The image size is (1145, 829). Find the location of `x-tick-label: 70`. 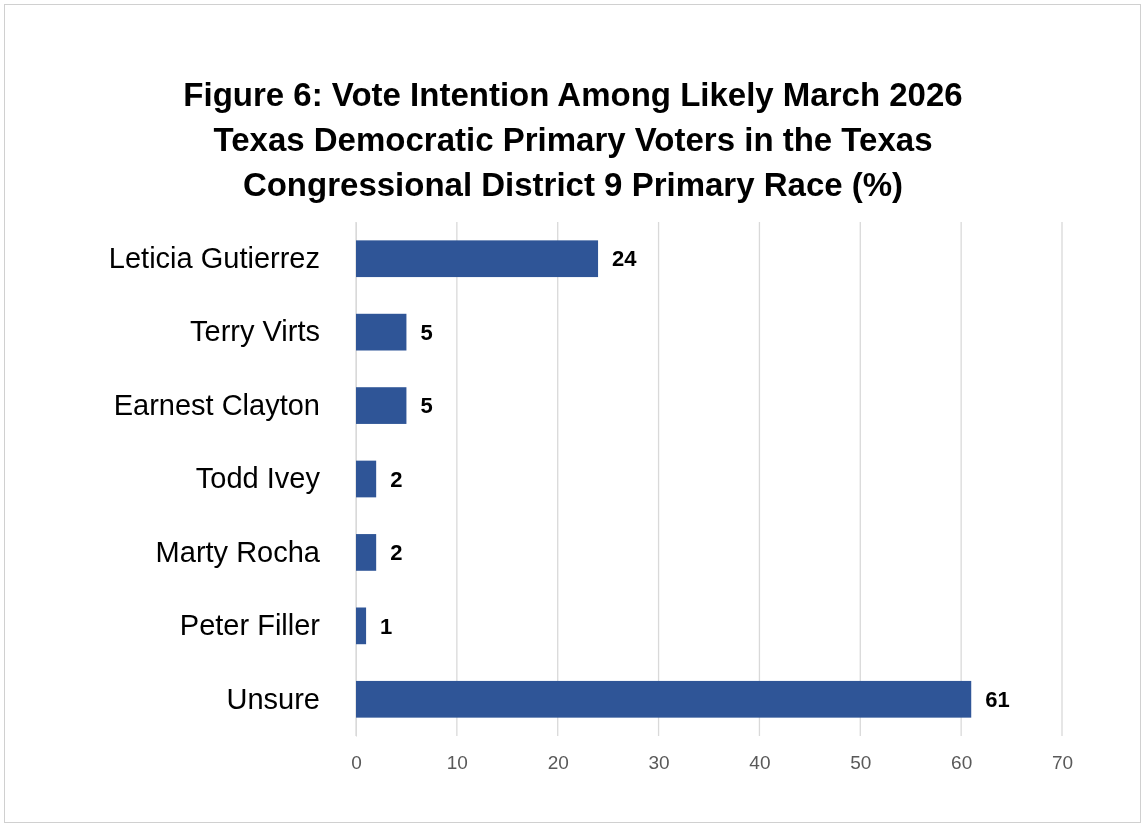

x-tick-label: 70 is located at coordinates (1062, 763).